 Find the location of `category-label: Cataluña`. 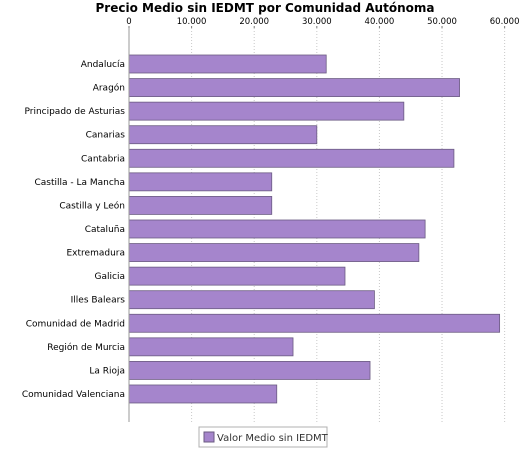

category-label: Cataluña is located at coordinates (105, 230).